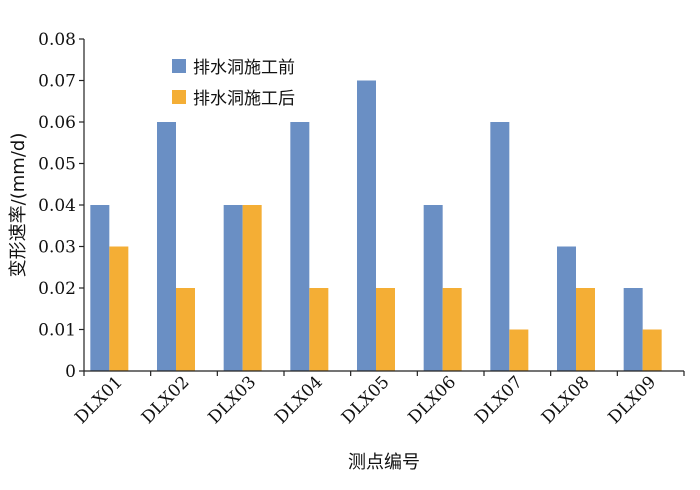 The width and height of the screenshot is (700, 490). I want to click on bar-before-dlx03, so click(233, 288).